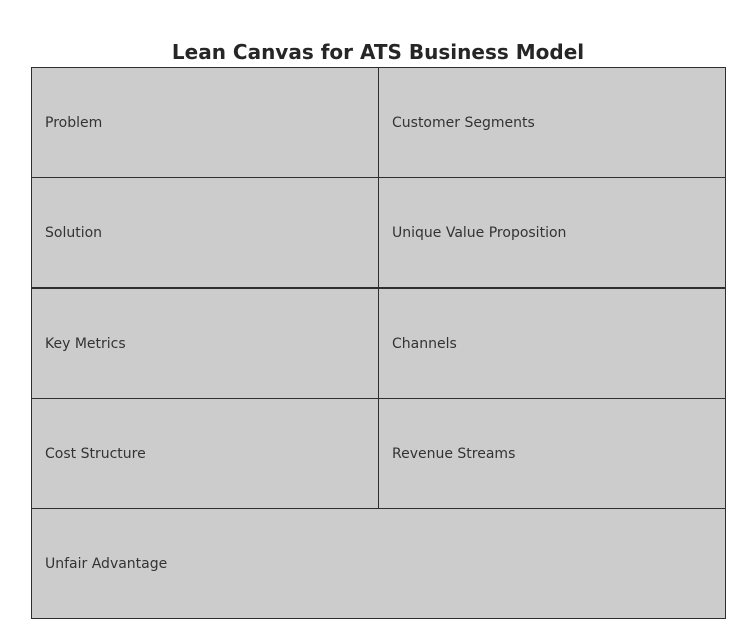  Describe the element at coordinates (205, 232) in the screenshot. I see `block-solution: Solution` at that location.